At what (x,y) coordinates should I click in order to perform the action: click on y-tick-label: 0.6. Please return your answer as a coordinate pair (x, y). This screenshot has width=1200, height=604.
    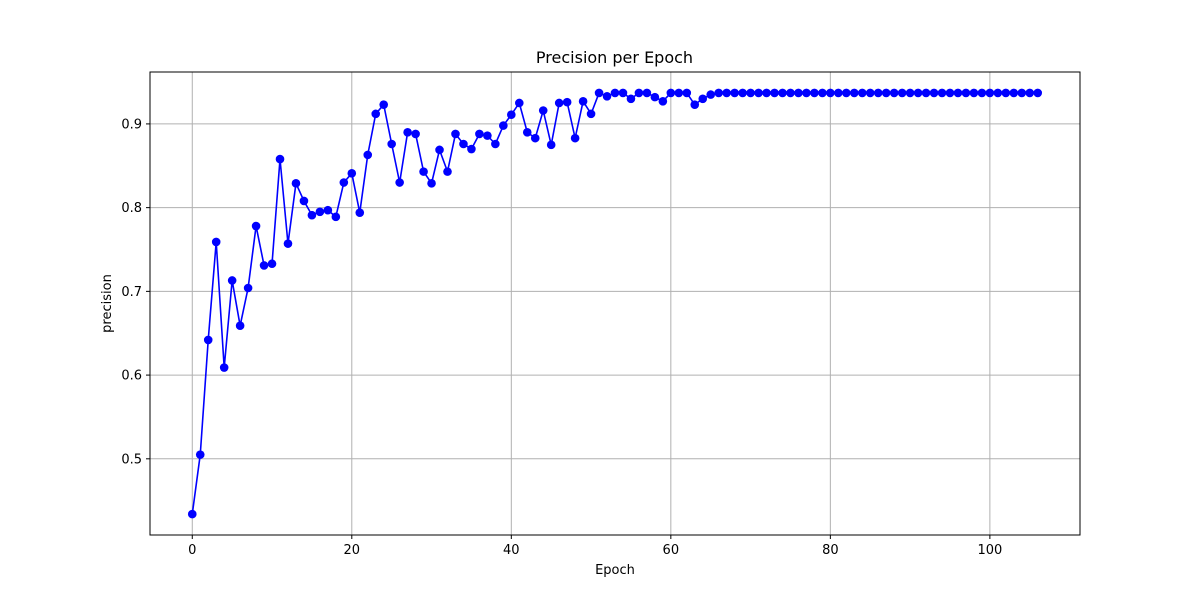
    Looking at the image, I should click on (131, 376).